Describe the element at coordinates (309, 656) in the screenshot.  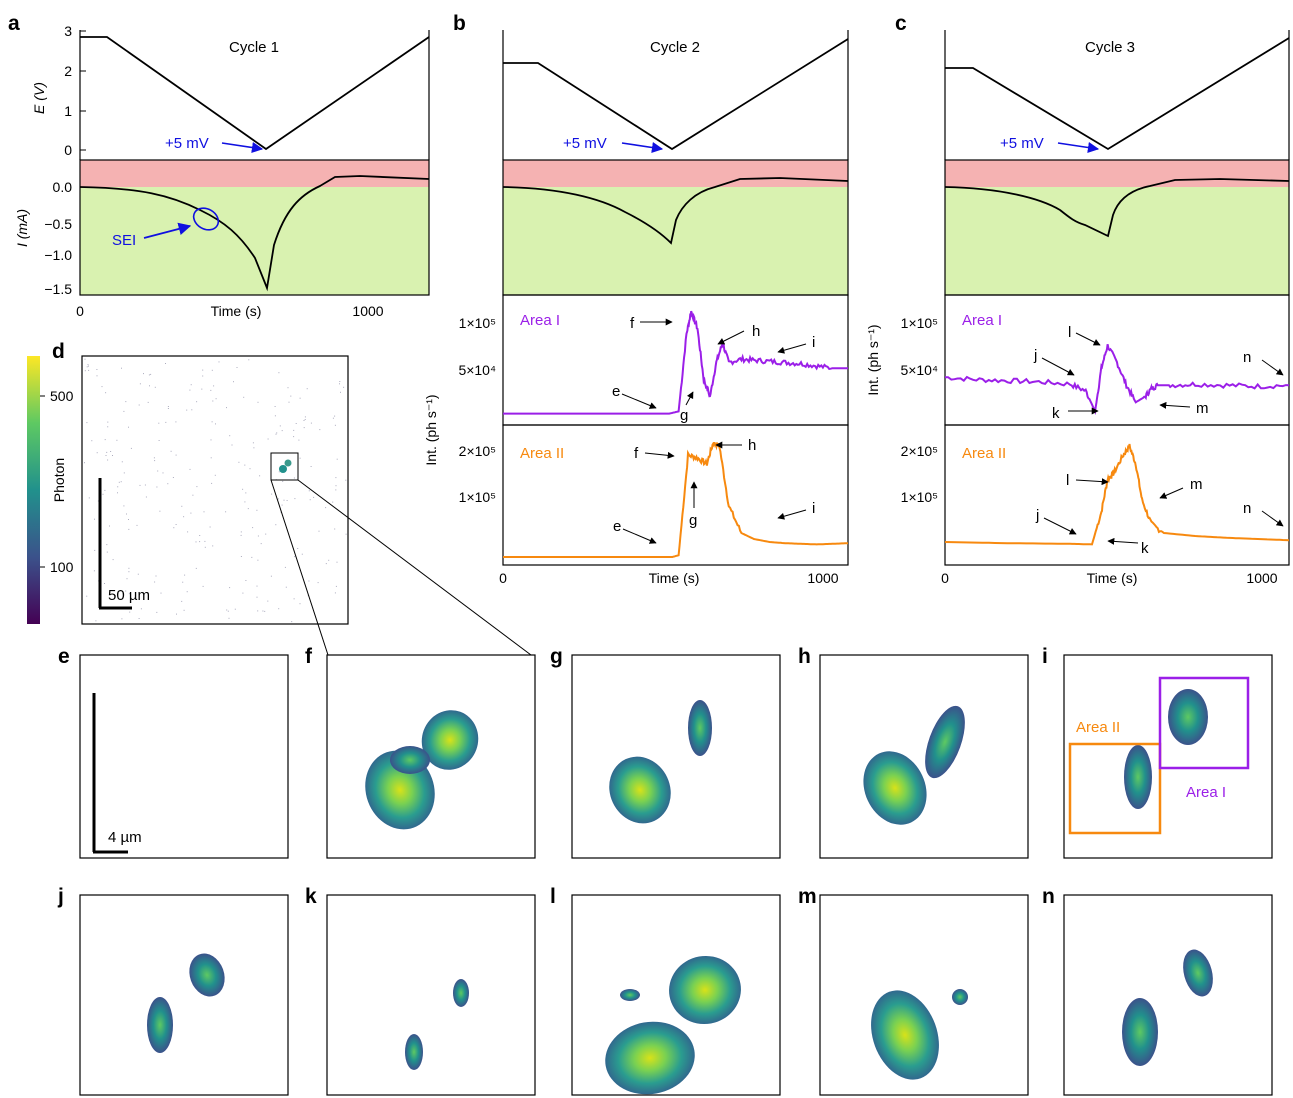
I see `panel-letter-f: f` at that location.